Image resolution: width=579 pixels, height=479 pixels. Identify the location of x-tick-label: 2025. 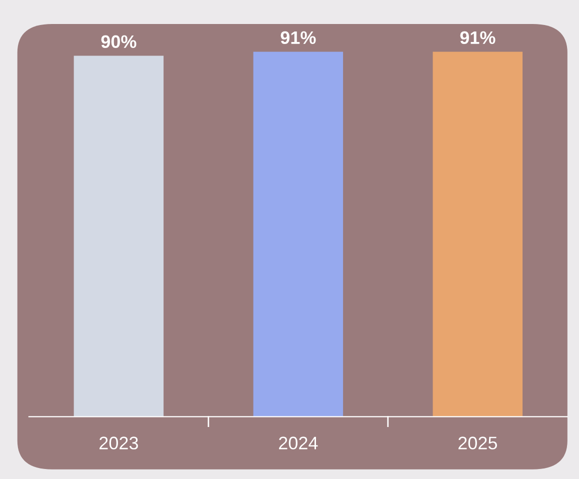
(478, 443).